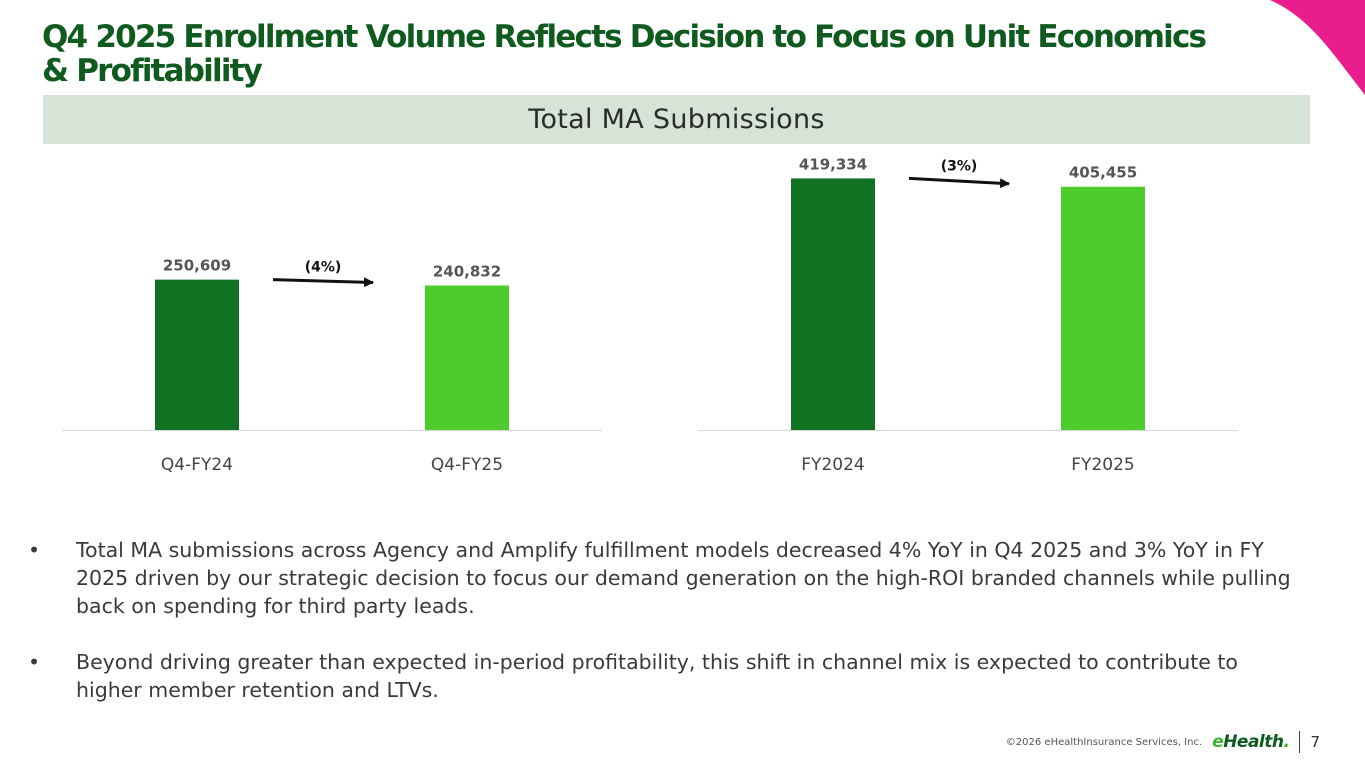 Image resolution: width=1365 pixels, height=768 pixels. I want to click on bar-q4-fy24, so click(197, 354).